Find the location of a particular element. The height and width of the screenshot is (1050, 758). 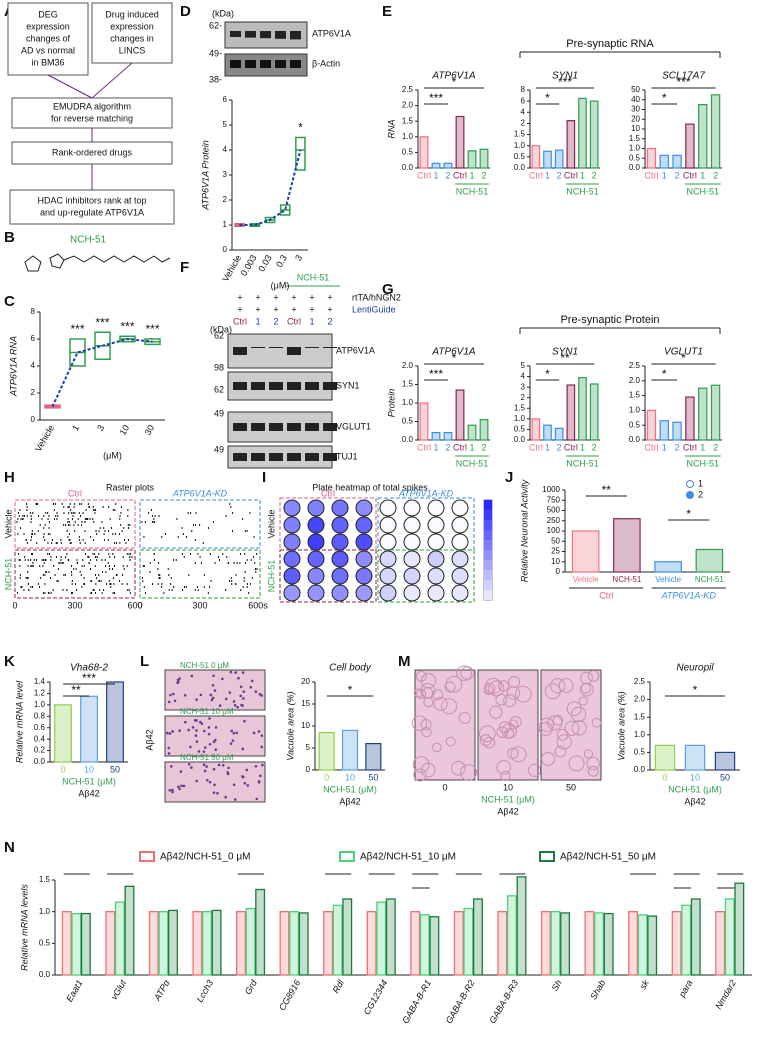

panel-letter: N is located at coordinates (9, 847).